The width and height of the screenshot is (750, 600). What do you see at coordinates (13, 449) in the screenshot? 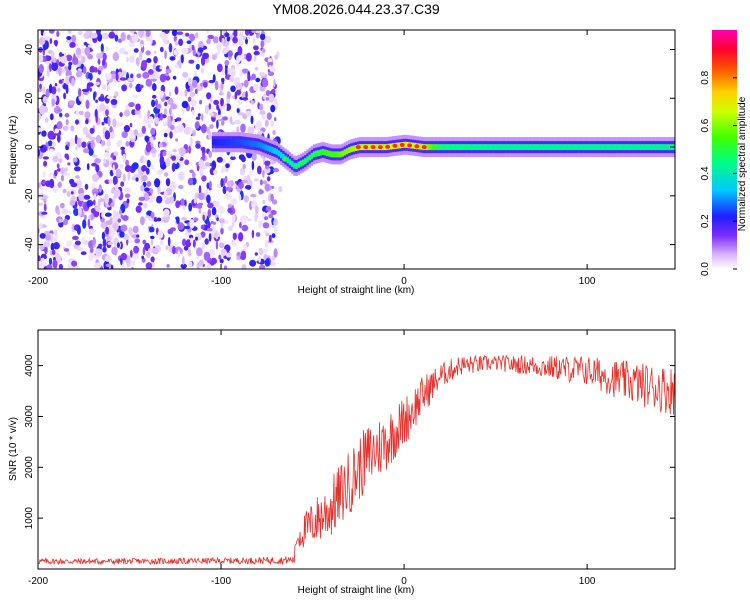
I see `snr-y-label: SNR (10 * v/v)` at bounding box center [13, 449].